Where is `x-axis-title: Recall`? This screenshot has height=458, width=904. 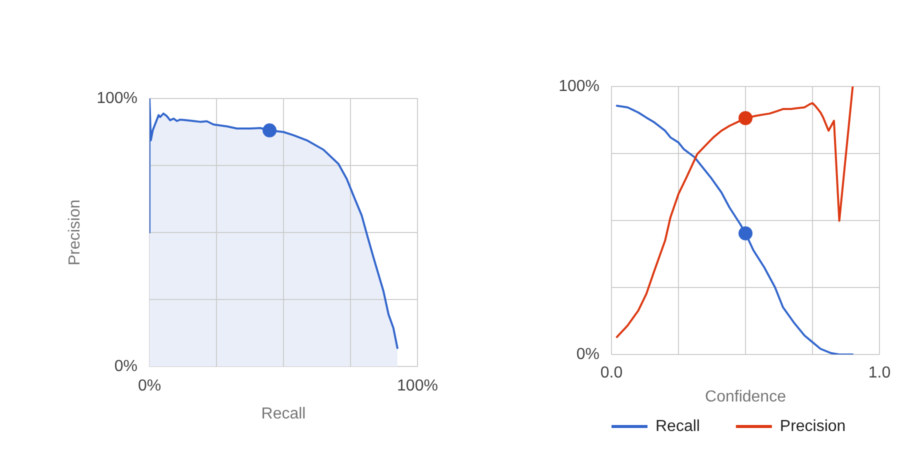
x-axis-title: Recall is located at coordinates (283, 414).